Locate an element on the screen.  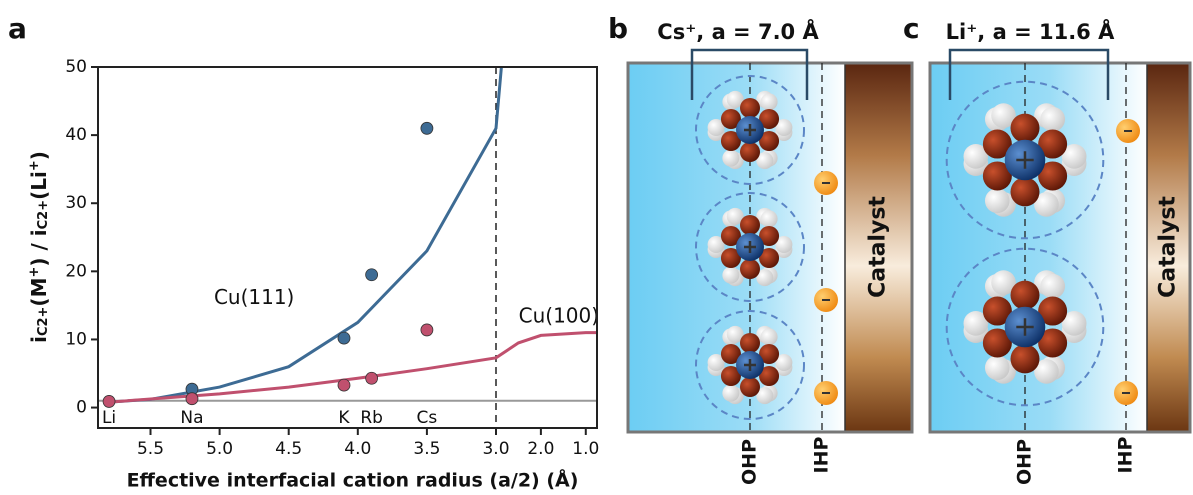
x-tick-label: 5.0 is located at coordinates (219, 449).